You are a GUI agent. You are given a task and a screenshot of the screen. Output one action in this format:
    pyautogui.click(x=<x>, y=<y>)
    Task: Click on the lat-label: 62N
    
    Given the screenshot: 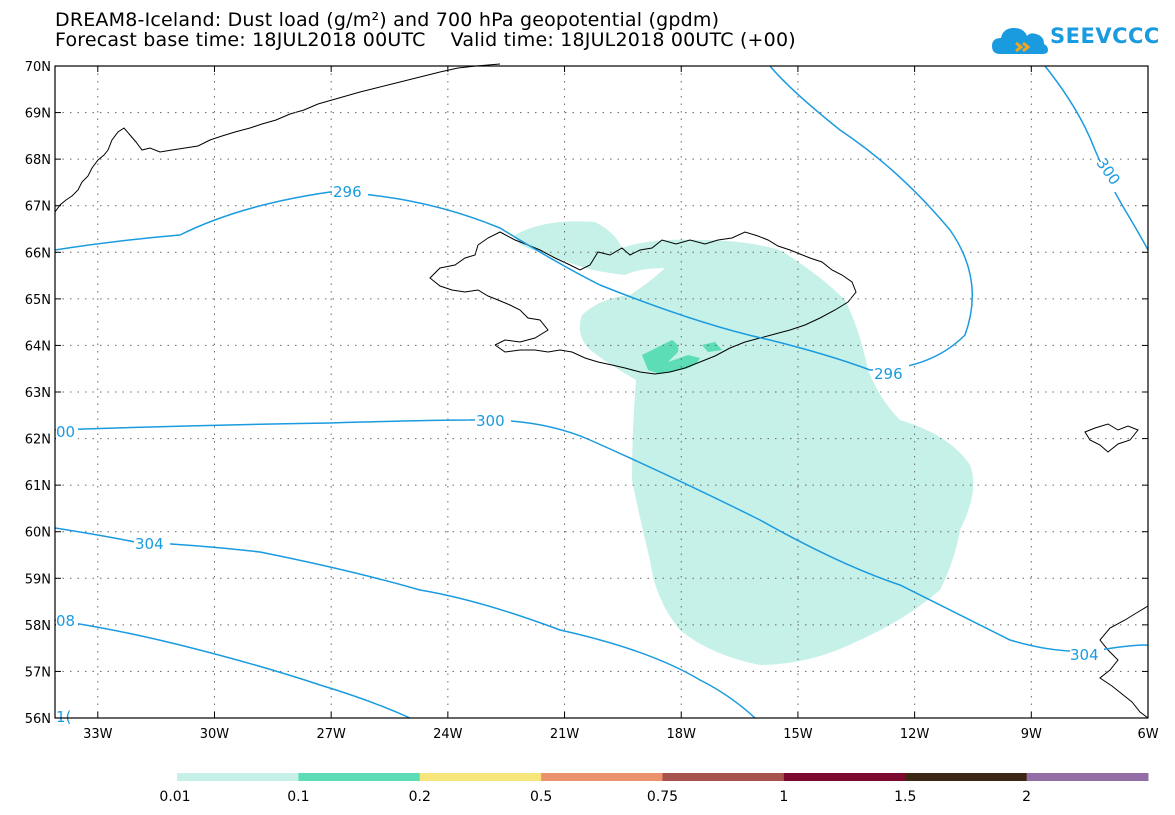 What is the action you would take?
    pyautogui.click(x=38, y=440)
    